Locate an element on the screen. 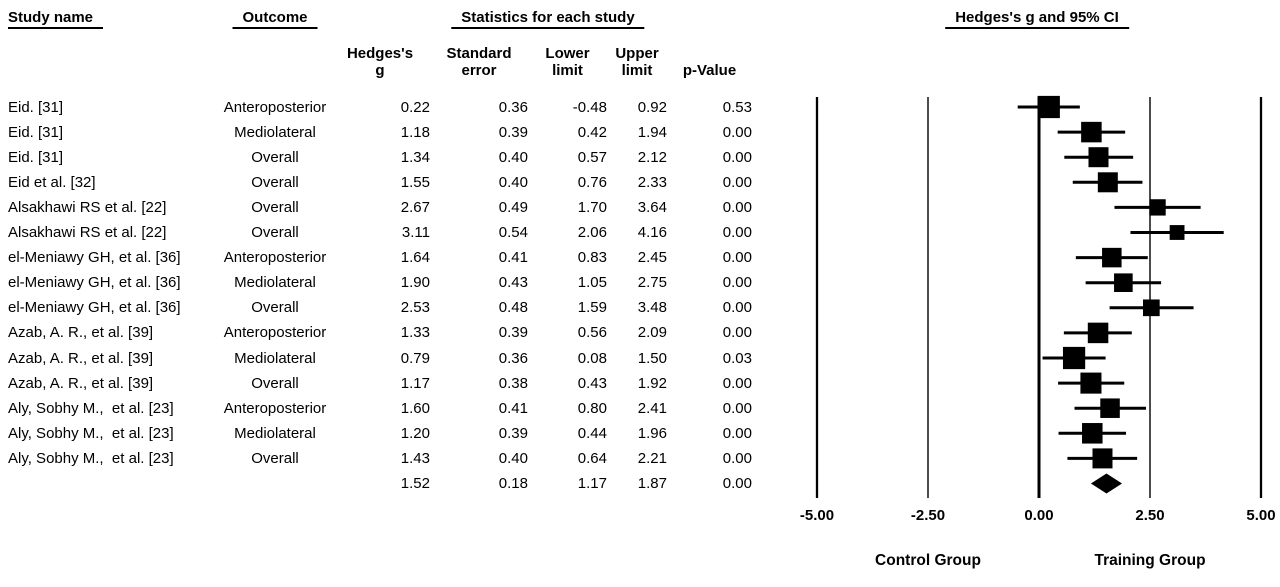  cell-hedges-g: 1.64 is located at coordinates (415, 258).